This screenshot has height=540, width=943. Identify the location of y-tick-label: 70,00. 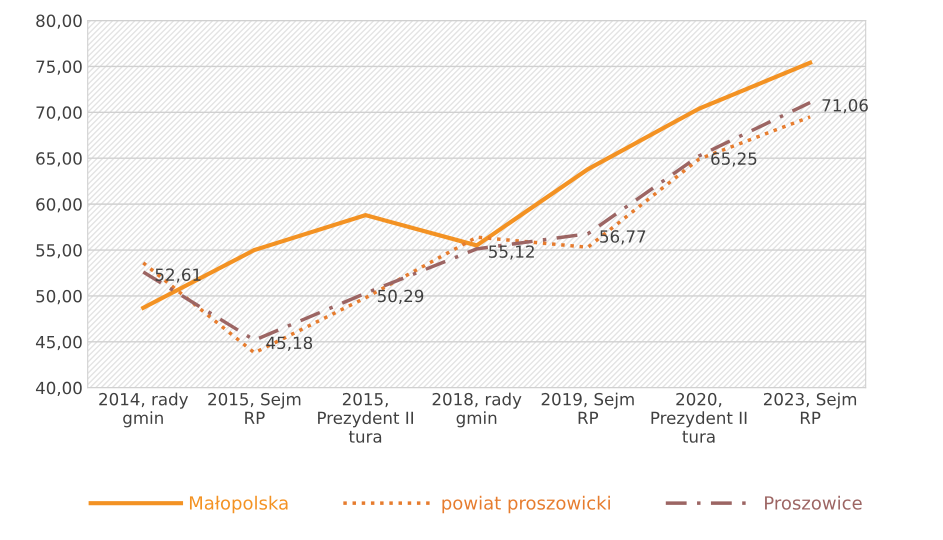
(59, 113).